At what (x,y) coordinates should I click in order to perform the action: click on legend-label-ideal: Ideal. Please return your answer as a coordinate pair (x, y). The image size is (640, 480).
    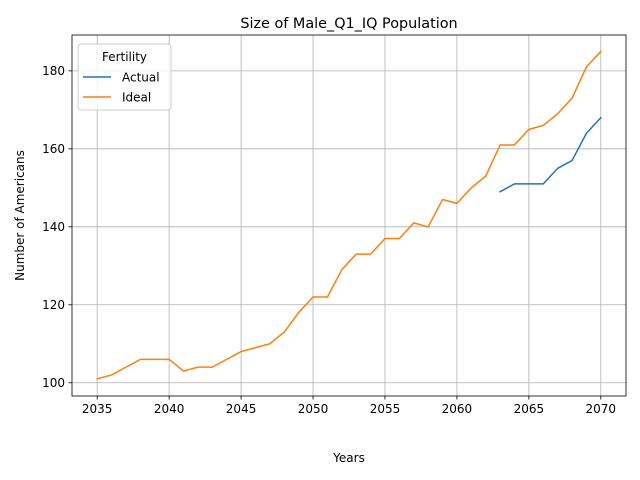
    Looking at the image, I should click on (136, 97).